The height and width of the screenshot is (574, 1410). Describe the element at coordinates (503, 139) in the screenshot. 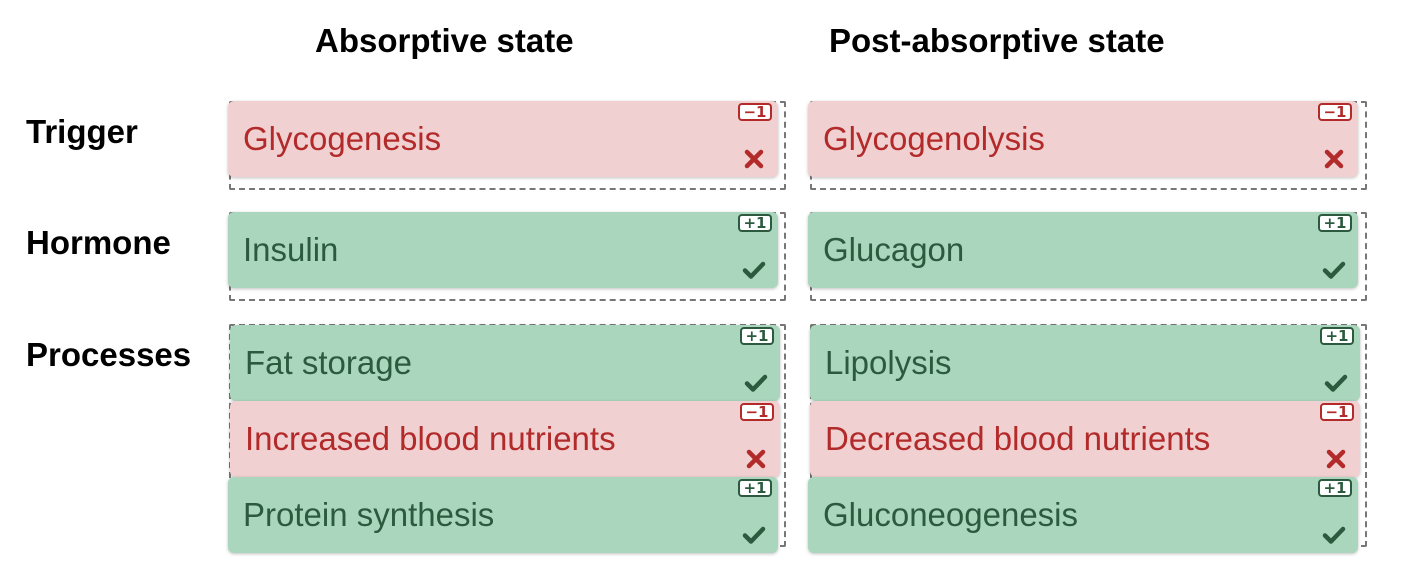

I see `card-glycogenesis: Glycogenesis −1` at that location.